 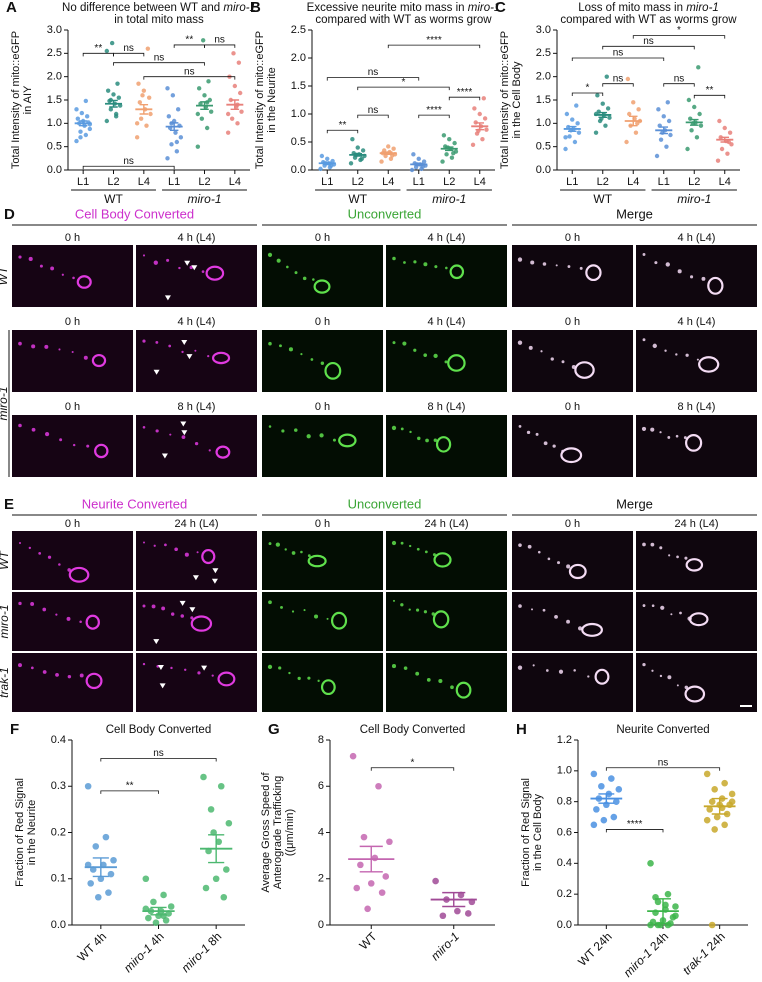 What do you see at coordinates (255, 8) in the screenshot?
I see `panel-letter: B` at bounding box center [255, 8].